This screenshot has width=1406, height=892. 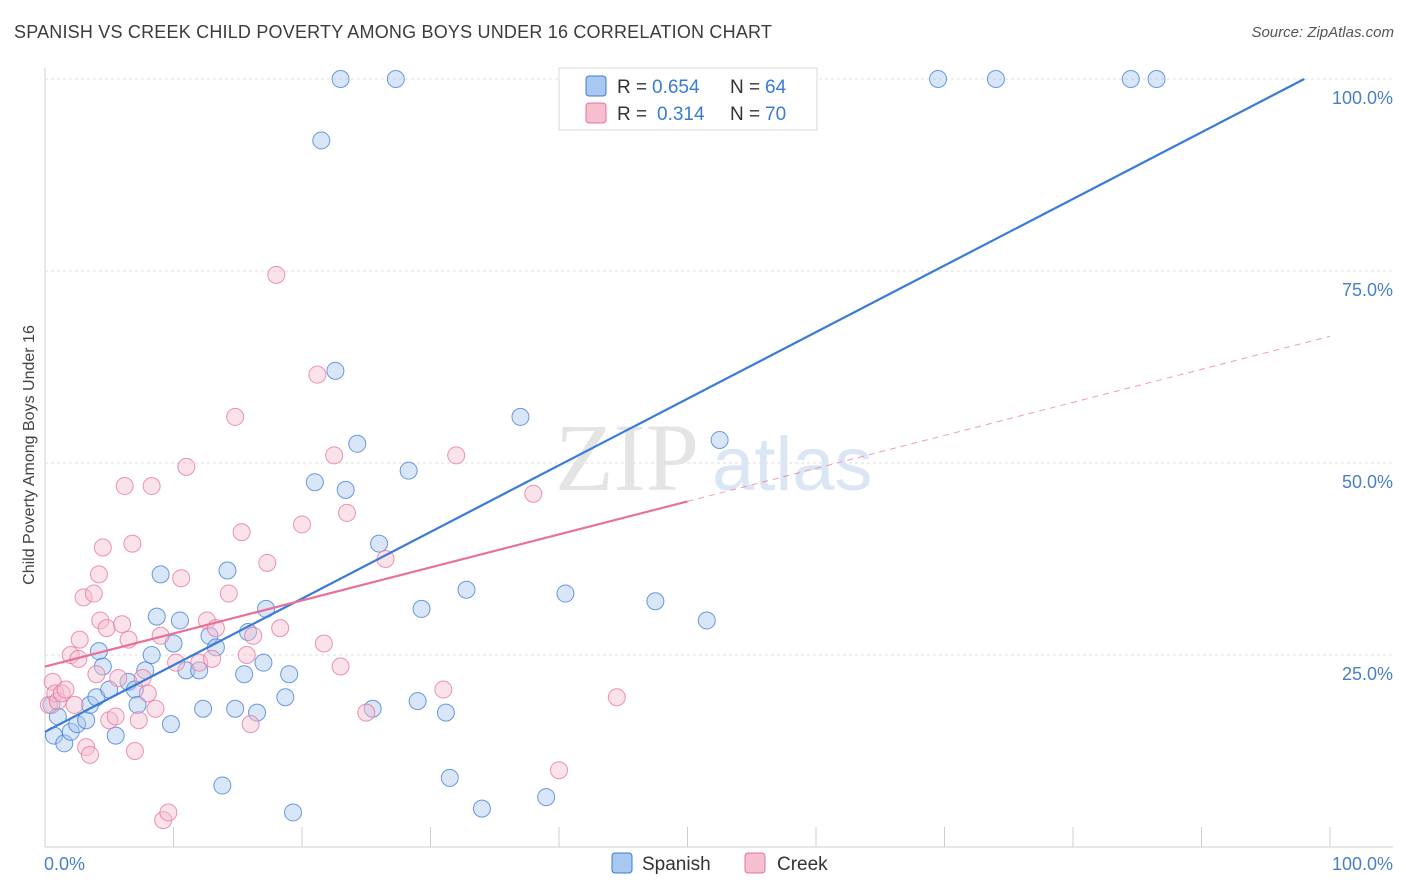 I want to click on y-tick-label: 25.0%, so click(x=1367, y=674).